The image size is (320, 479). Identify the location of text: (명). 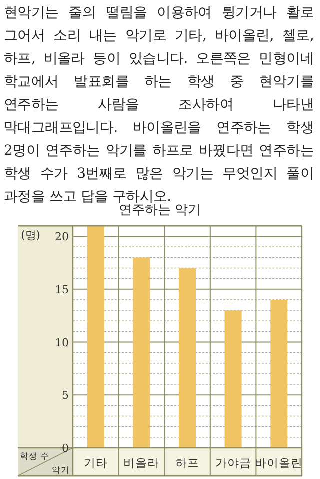
(31, 235).